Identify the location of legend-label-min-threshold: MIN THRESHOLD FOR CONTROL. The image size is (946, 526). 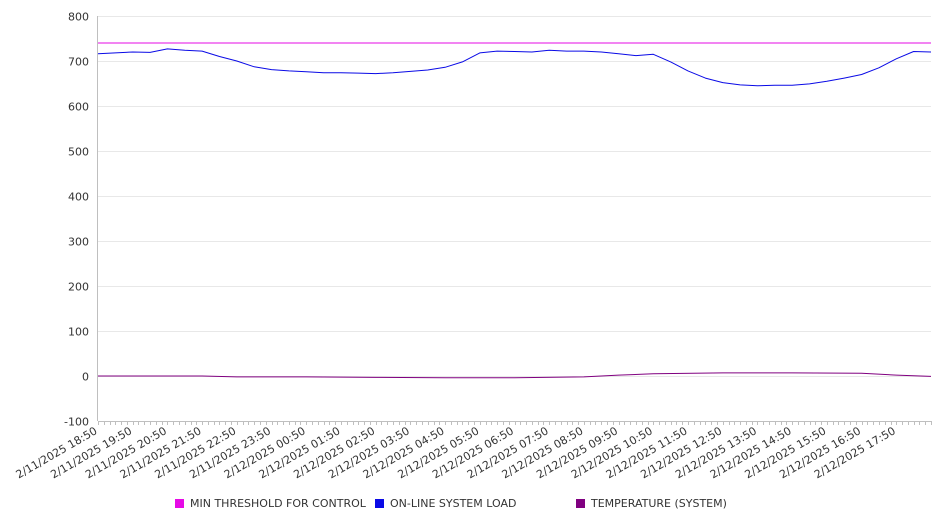
(278, 503).